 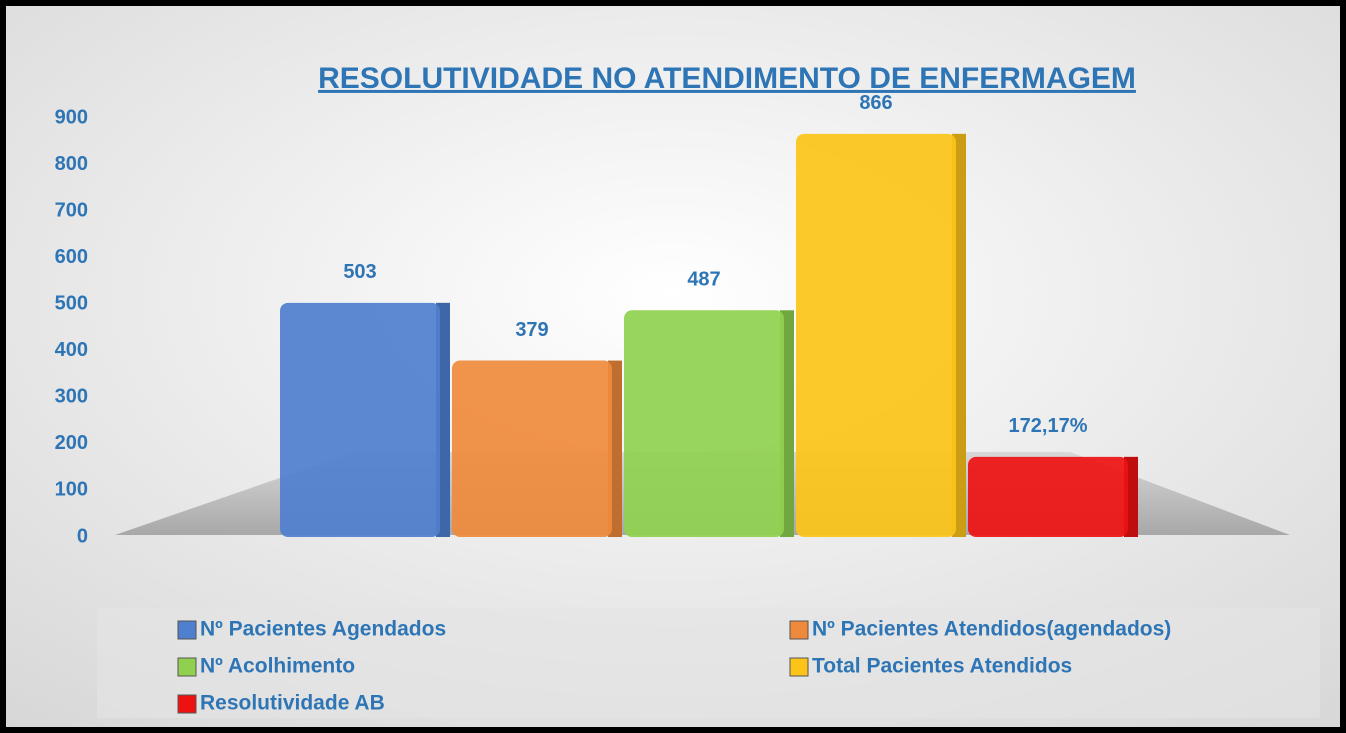 What do you see at coordinates (323, 629) in the screenshot?
I see `legend-label: Nº Pacientes Agendados` at bounding box center [323, 629].